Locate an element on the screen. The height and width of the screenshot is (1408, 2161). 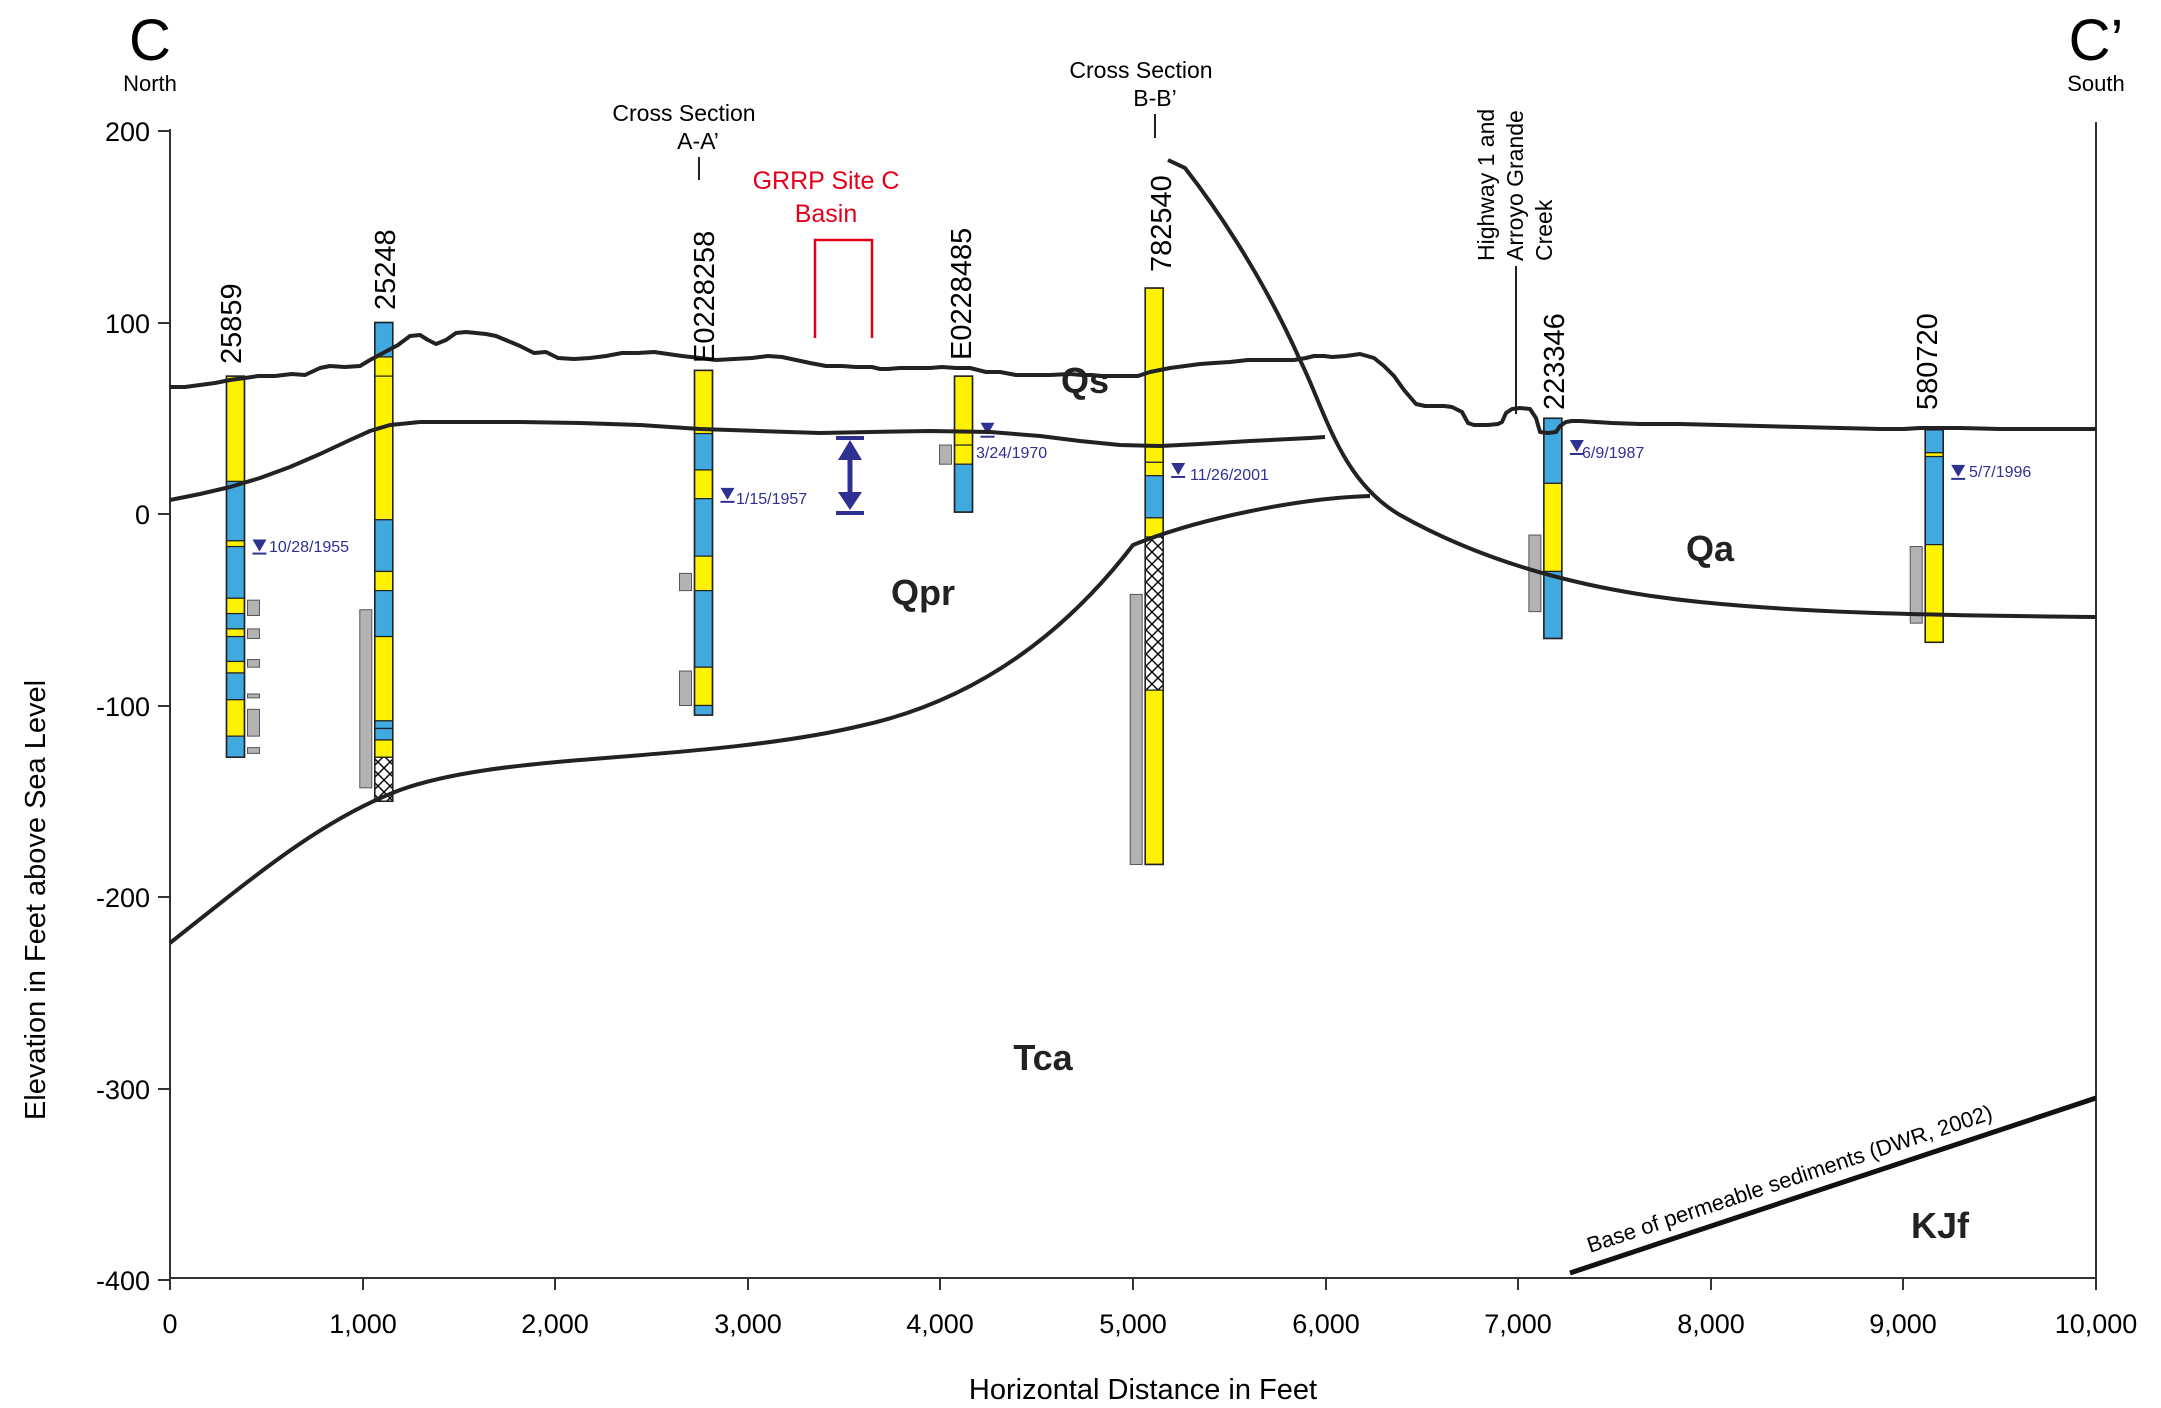
y-tick-label: -200 is located at coordinates (123, 898).